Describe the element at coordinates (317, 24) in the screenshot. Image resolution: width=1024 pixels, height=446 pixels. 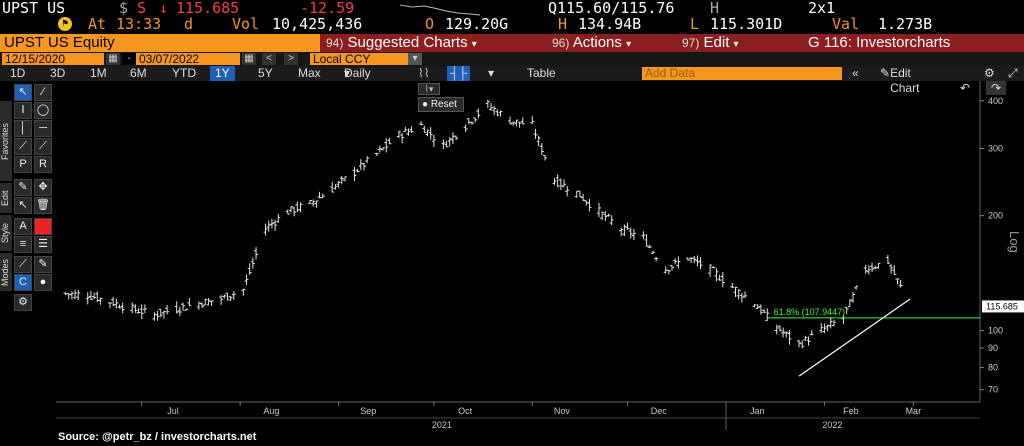
I see `volume: 10,425,436` at that location.